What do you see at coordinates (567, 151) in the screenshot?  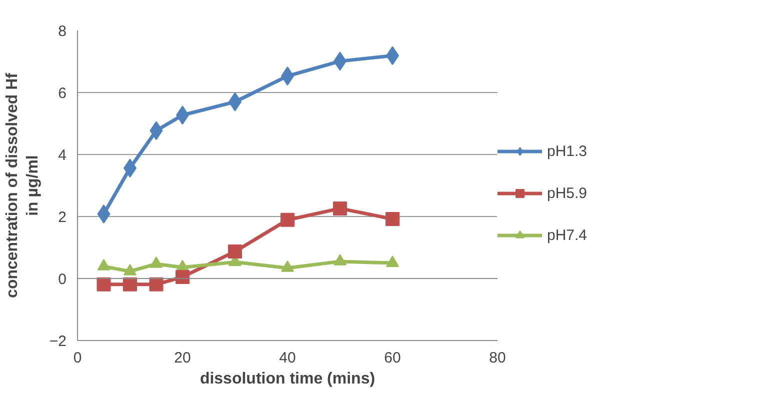 I see `legend-label: pH1.3` at bounding box center [567, 151].